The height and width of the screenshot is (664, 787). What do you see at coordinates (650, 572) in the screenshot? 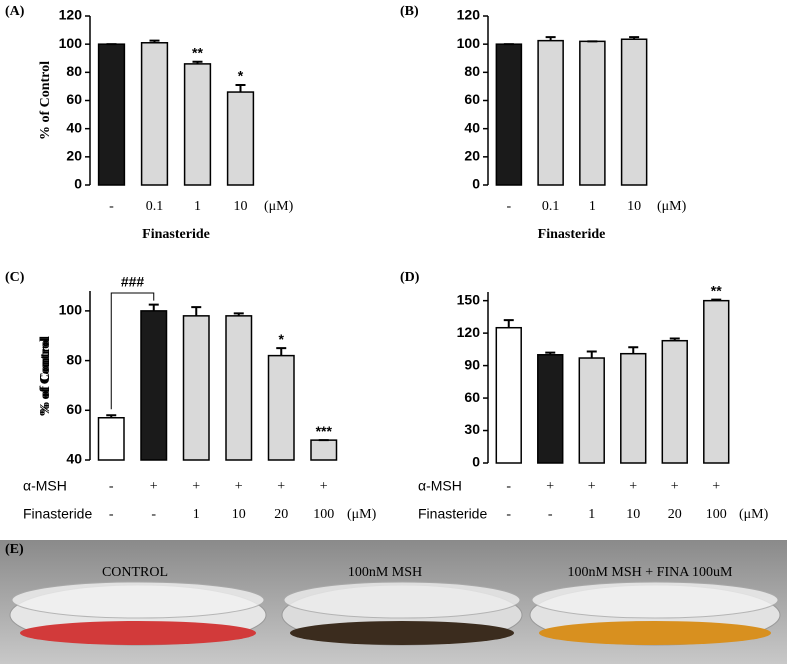
I see `photo-caption: 100nM MSH + FINA 100uM` at bounding box center [650, 572].